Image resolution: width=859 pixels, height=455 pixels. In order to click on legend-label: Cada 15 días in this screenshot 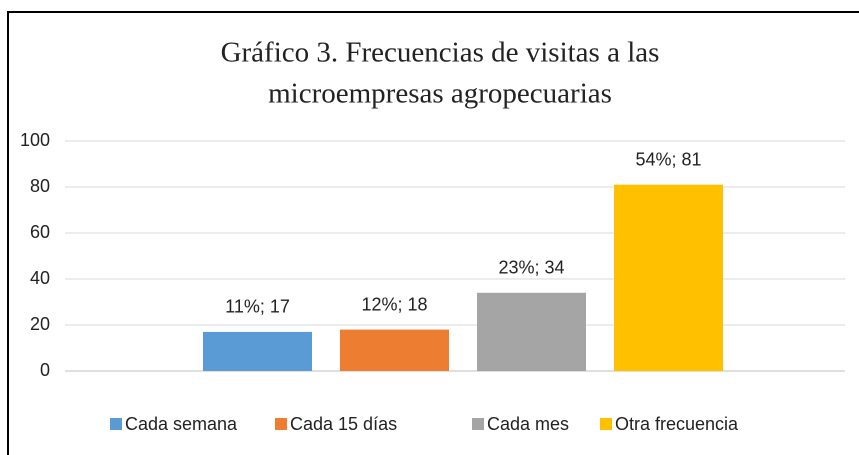, I will do `click(343, 424)`.